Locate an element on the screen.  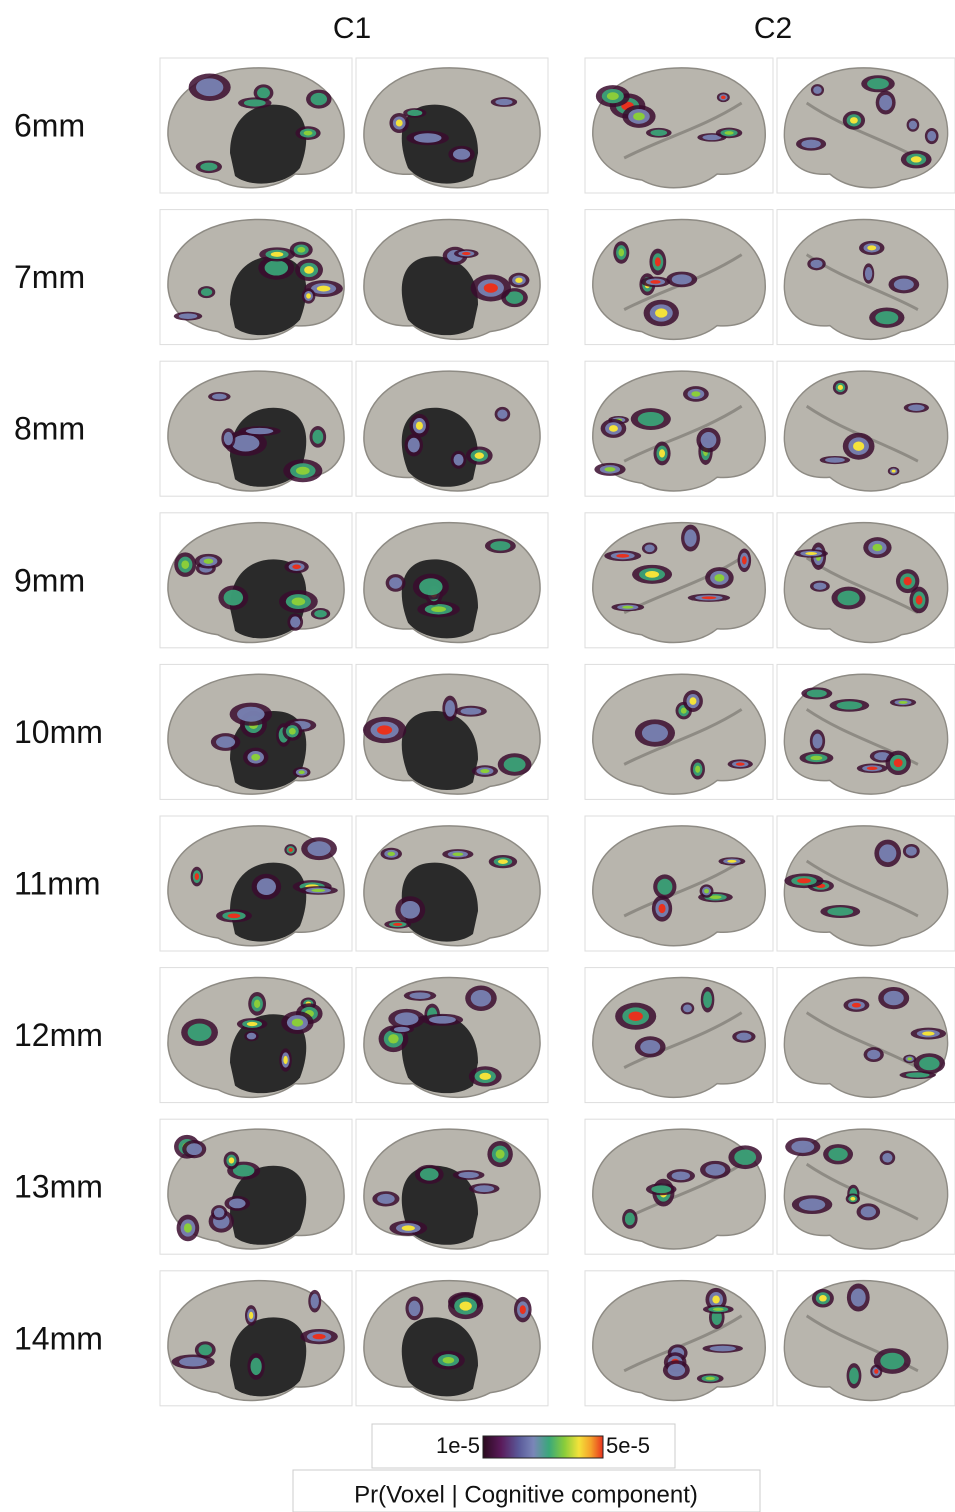
row-label: 8mm is located at coordinates (49, 429).